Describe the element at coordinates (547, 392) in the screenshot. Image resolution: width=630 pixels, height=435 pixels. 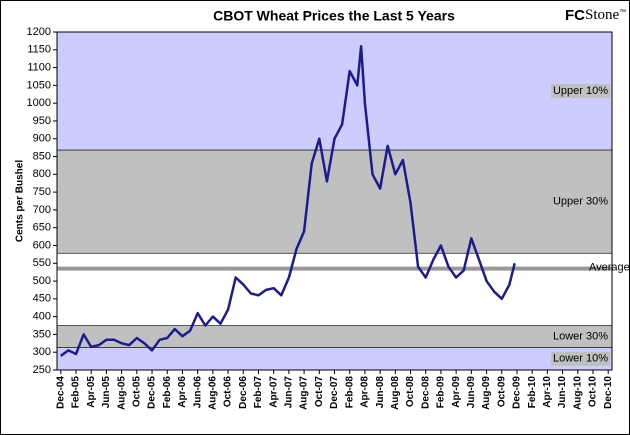
I see `x-tick-label: Apr-10` at that location.